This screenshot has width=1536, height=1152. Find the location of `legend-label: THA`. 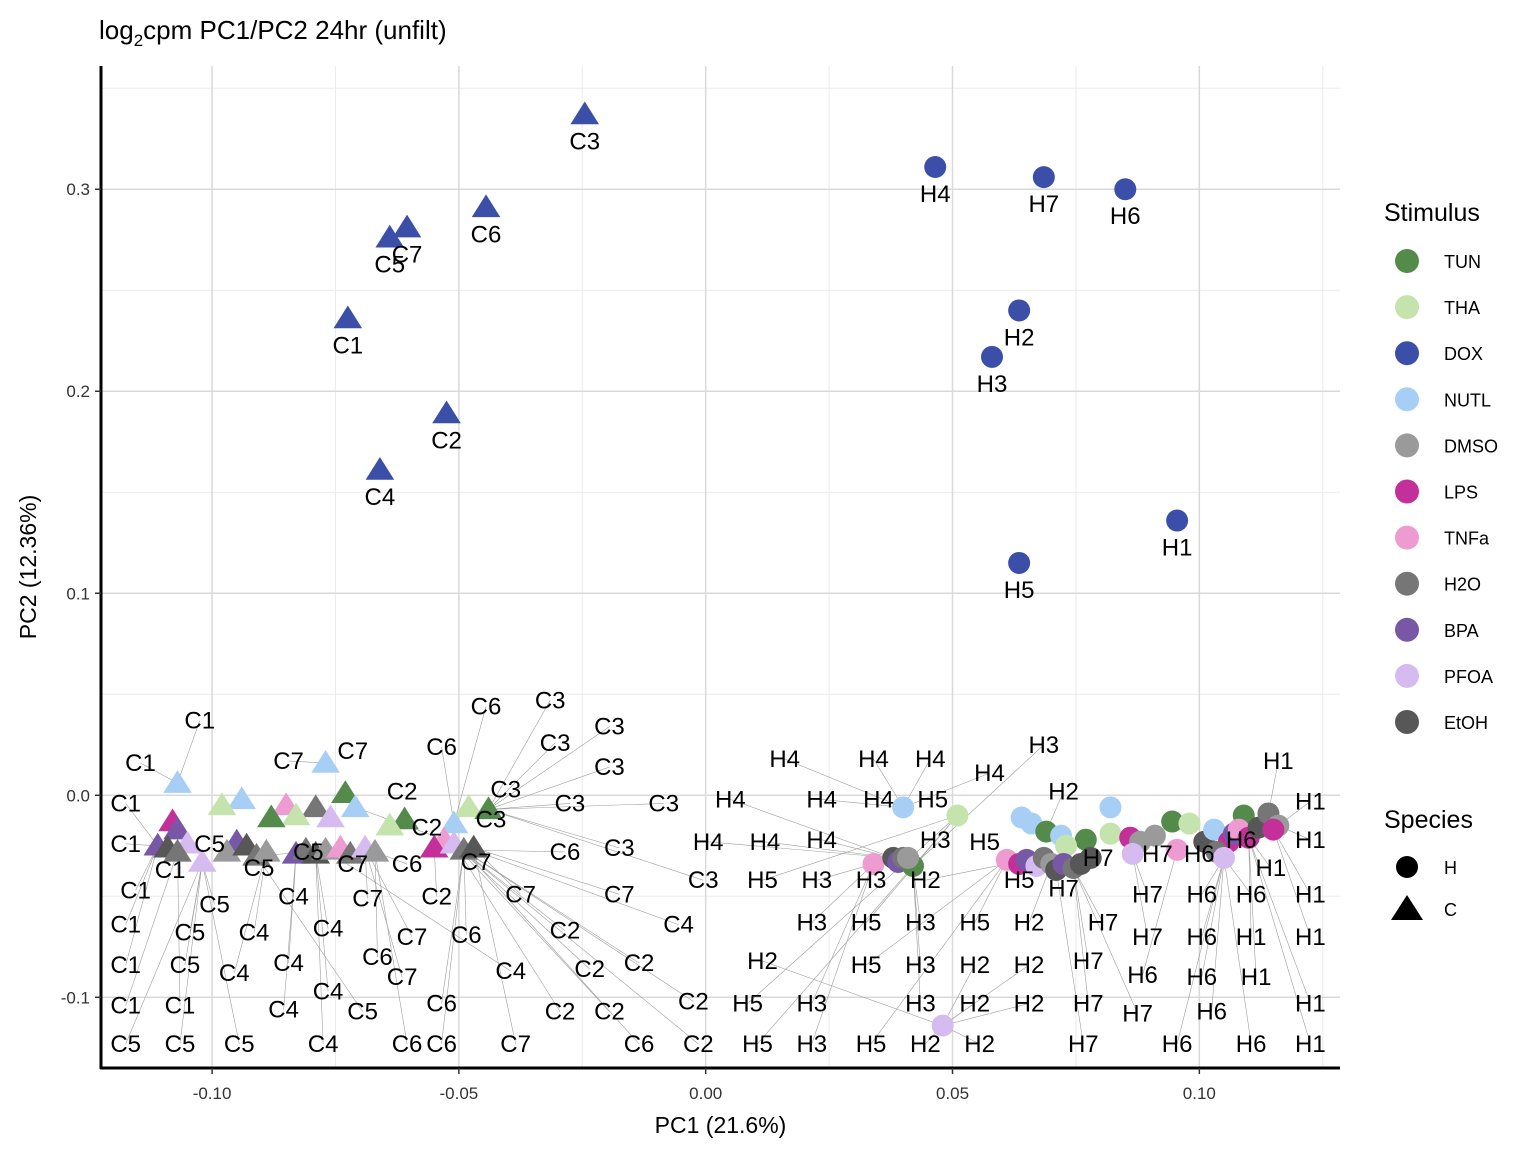

legend-label: THA is located at coordinates (1462, 308).